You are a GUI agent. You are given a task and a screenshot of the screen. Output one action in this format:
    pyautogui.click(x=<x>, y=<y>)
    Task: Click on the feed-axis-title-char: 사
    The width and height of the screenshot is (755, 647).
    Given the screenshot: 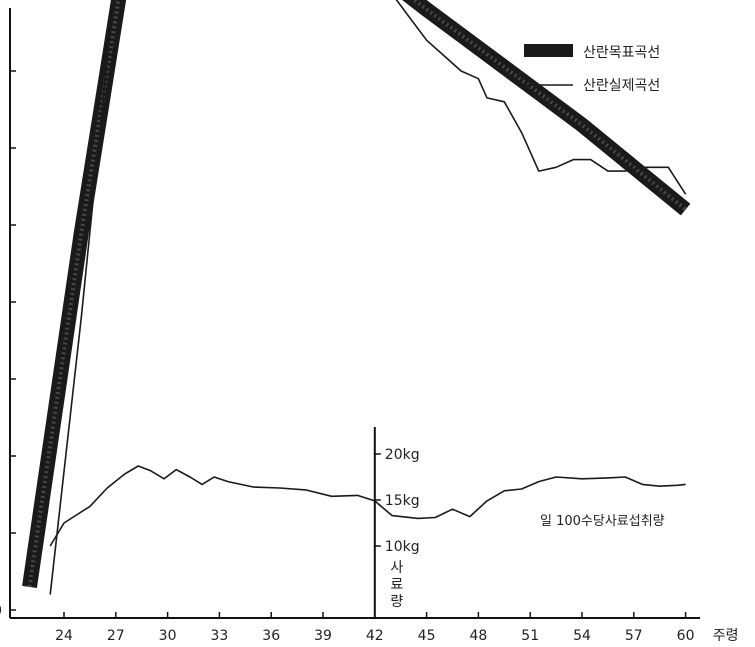 What is the action you would take?
    pyautogui.click(x=396, y=568)
    